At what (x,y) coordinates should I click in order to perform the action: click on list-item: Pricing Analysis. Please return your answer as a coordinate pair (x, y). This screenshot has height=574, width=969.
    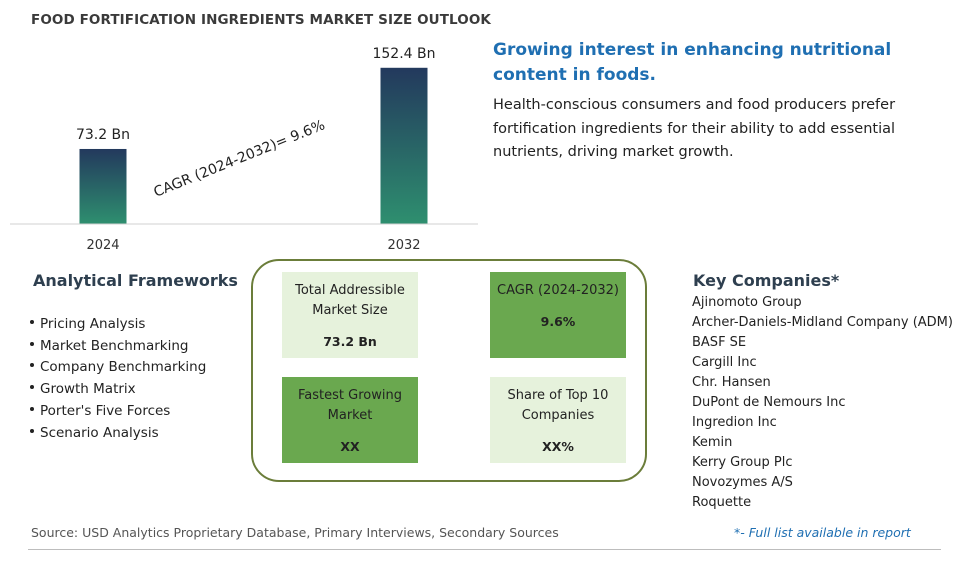
    Looking at the image, I should click on (118, 325).